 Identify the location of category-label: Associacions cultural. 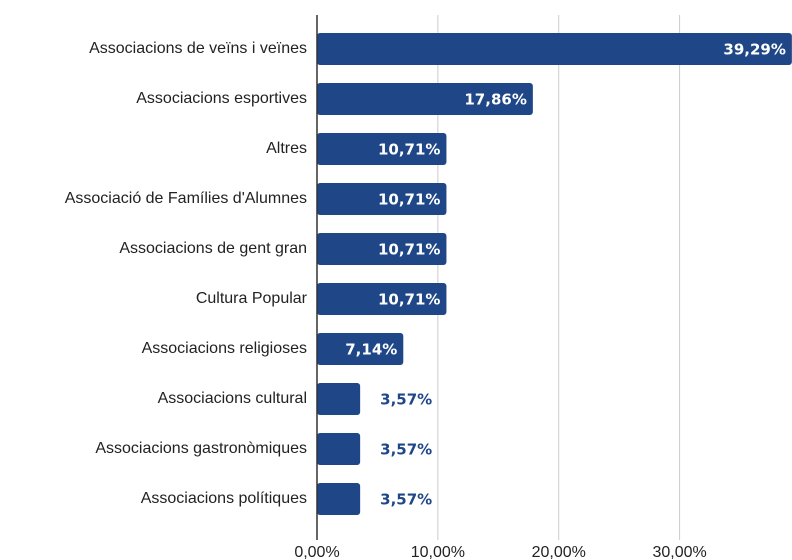
(232, 398).